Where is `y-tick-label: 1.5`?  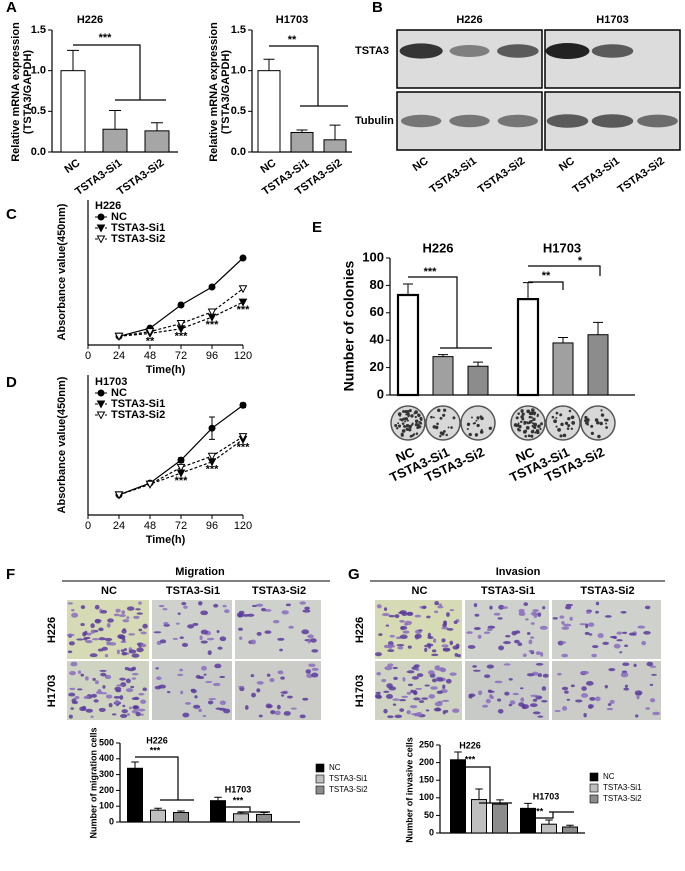 y-tick-label: 1.5 is located at coordinates (238, 30).